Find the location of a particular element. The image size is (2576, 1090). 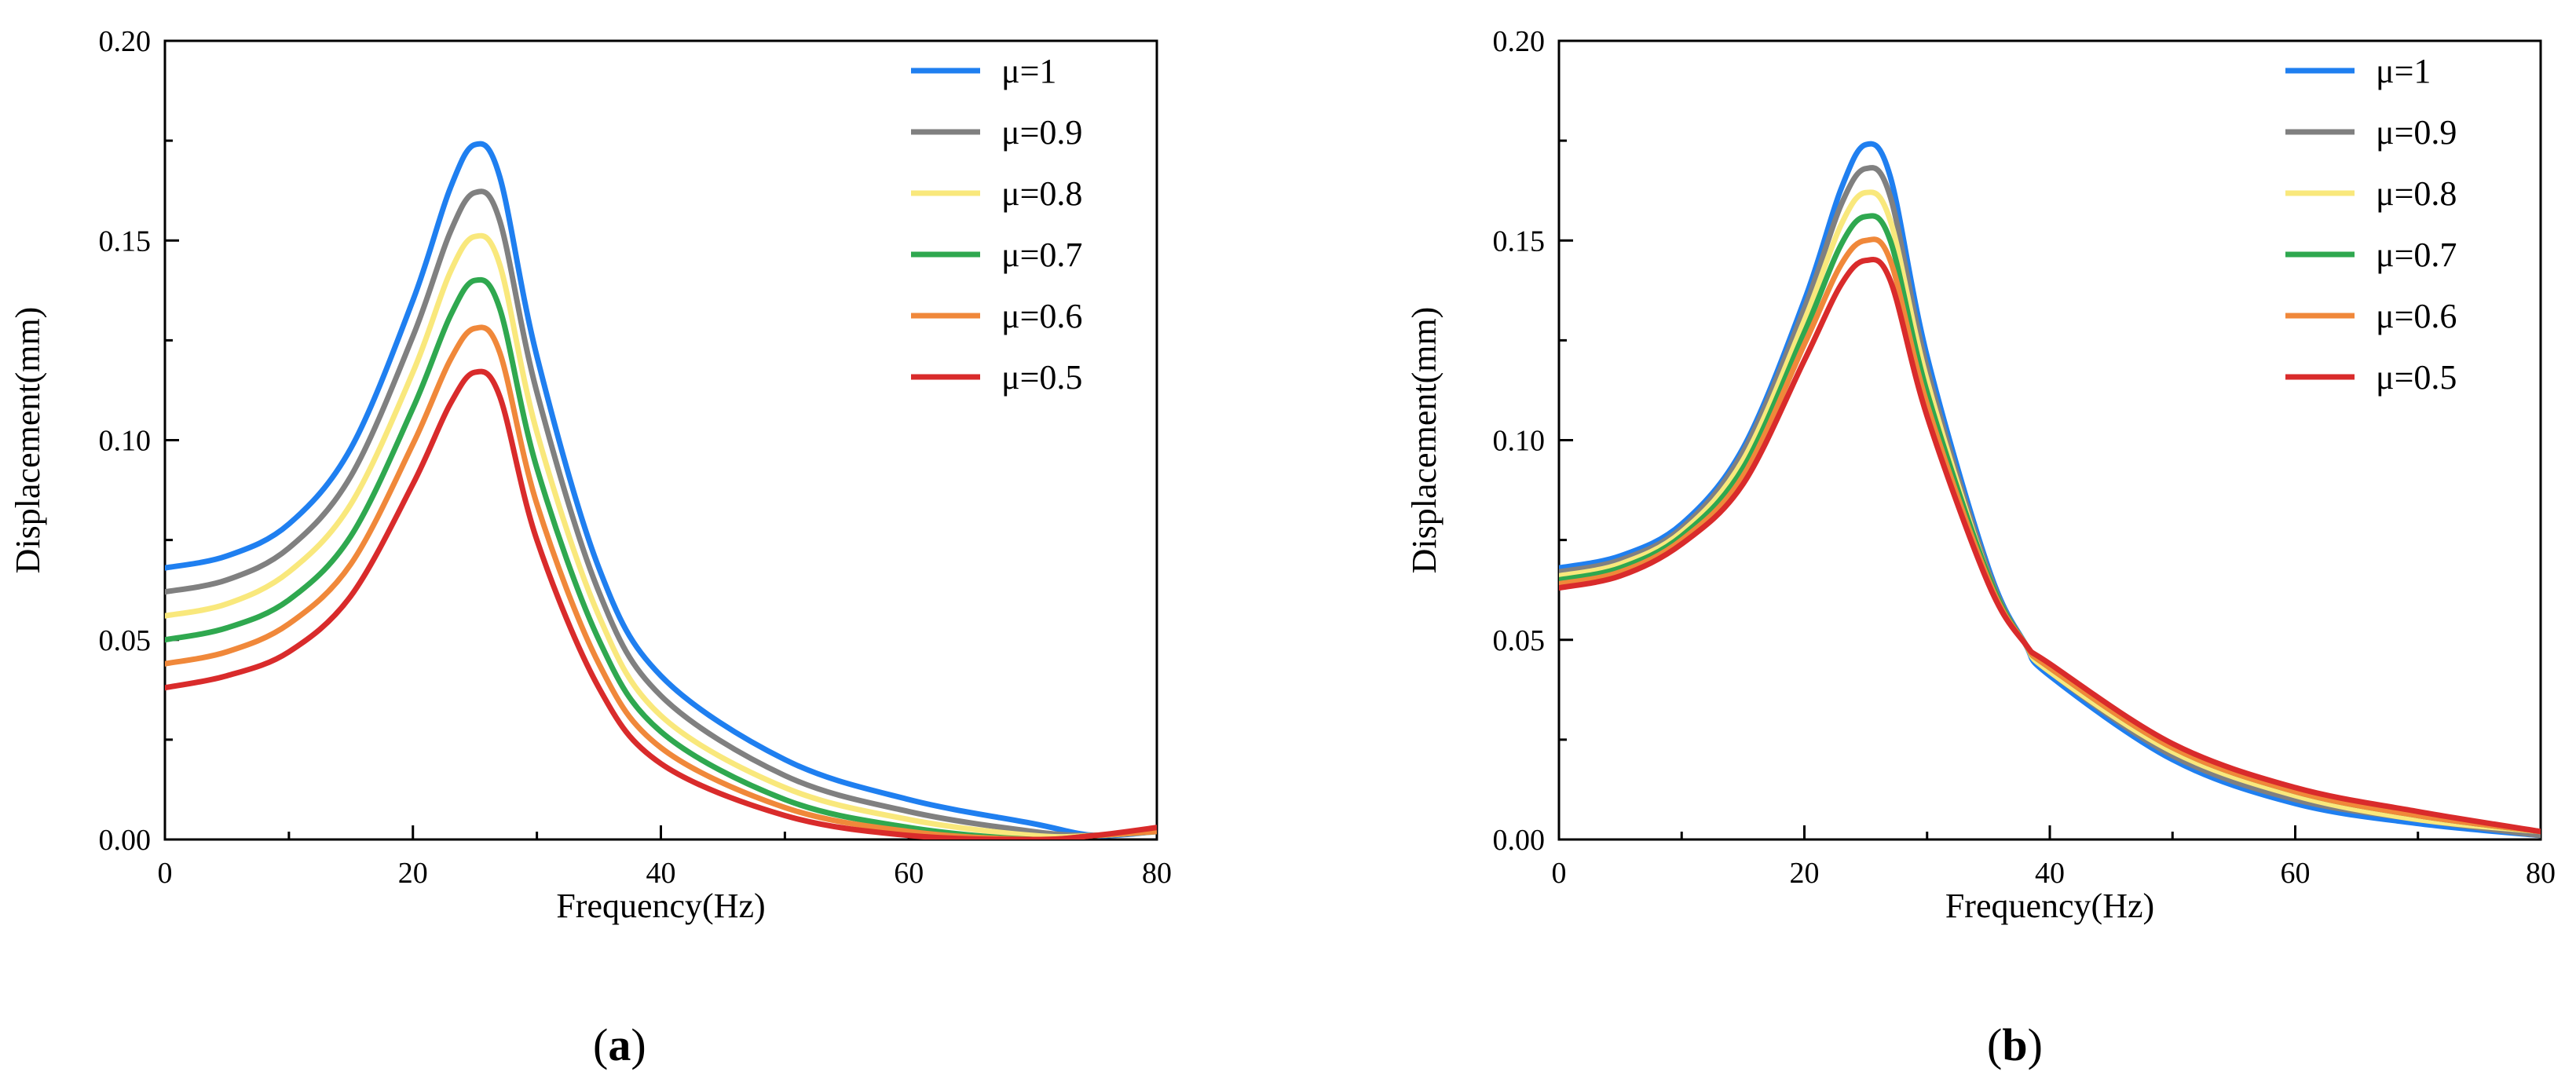

panel-letter: b is located at coordinates (2014, 1044).